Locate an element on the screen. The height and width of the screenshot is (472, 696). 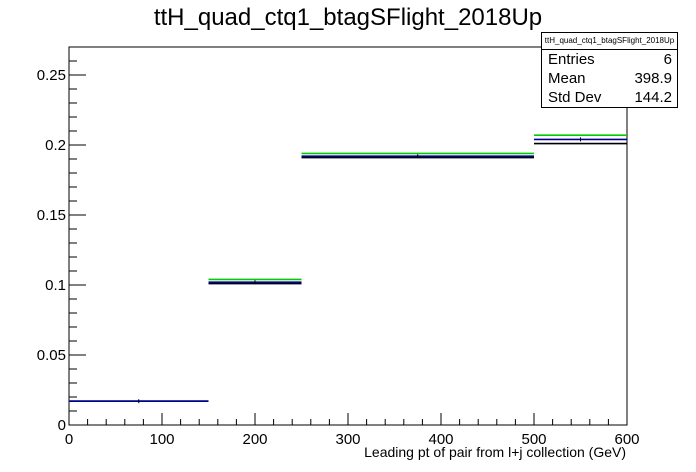
stats-stddev-value: 144.2 is located at coordinates (653, 97).